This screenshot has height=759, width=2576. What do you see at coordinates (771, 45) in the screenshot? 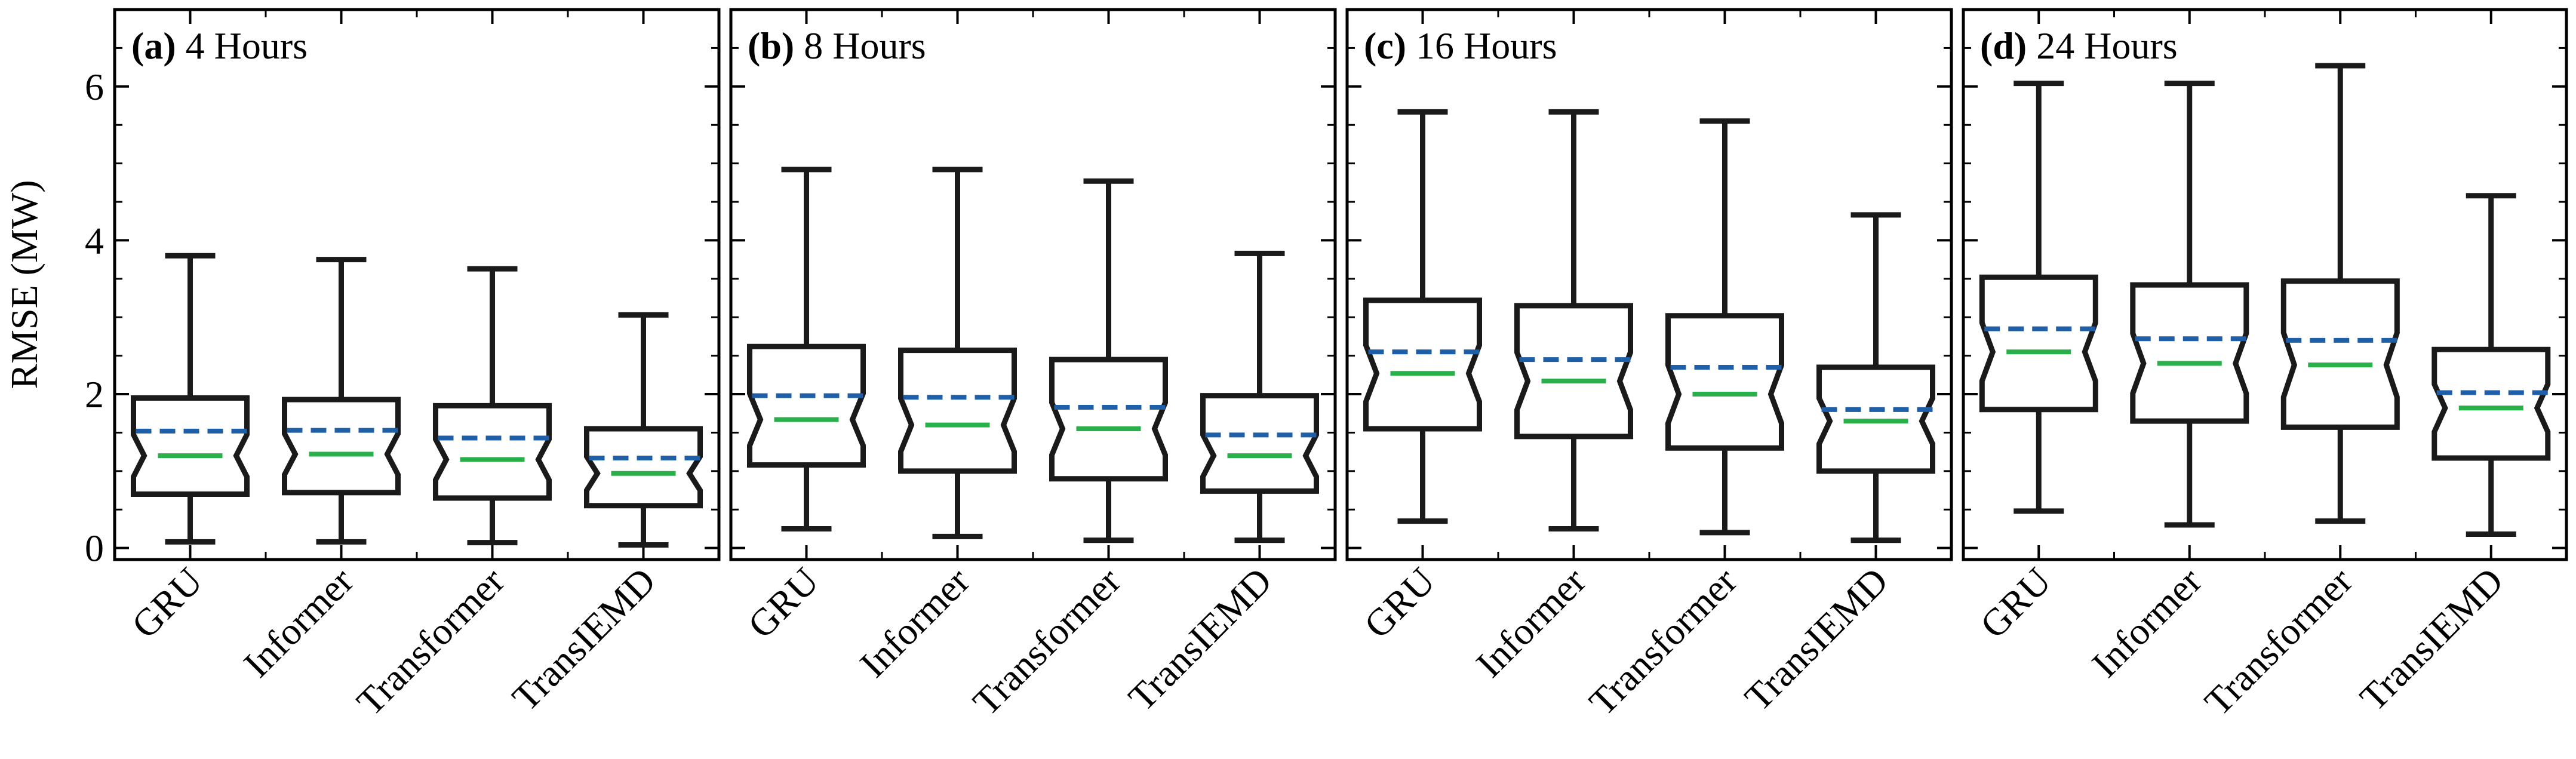
I see `panel-tag: (b)` at bounding box center [771, 45].